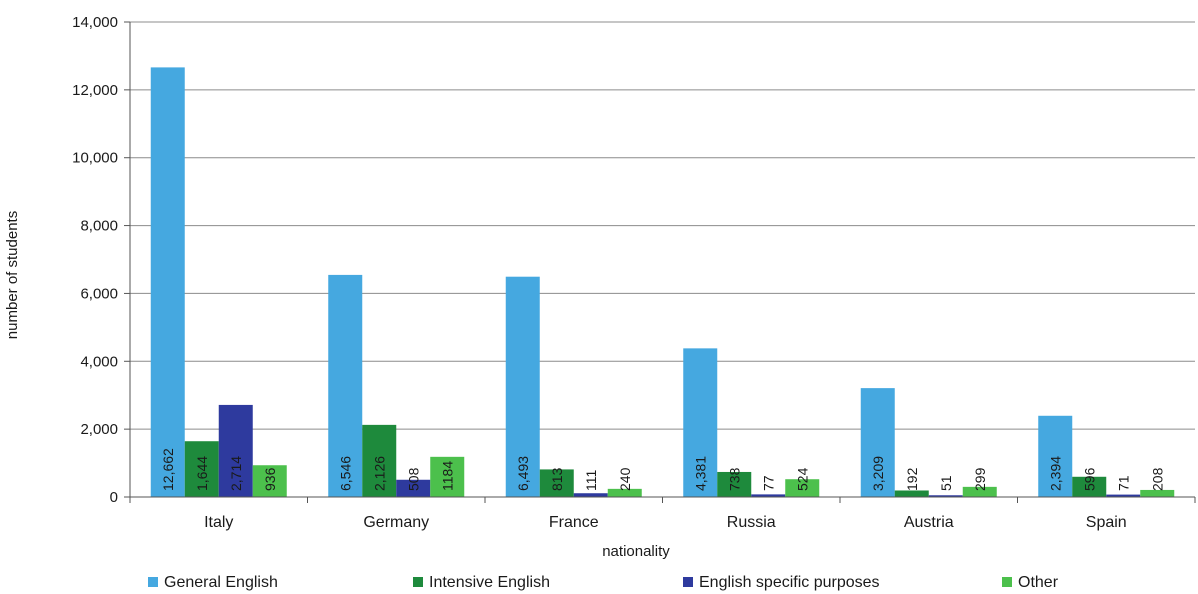 This screenshot has width=1198, height=594. What do you see at coordinates (912, 479) in the screenshot?
I see `data-label: 192` at bounding box center [912, 479].